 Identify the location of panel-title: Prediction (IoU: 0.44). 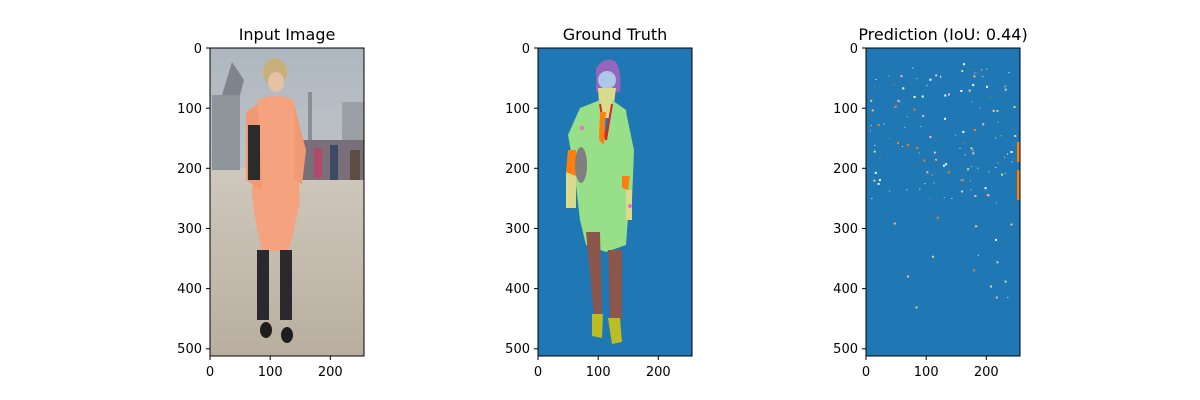
(942, 34).